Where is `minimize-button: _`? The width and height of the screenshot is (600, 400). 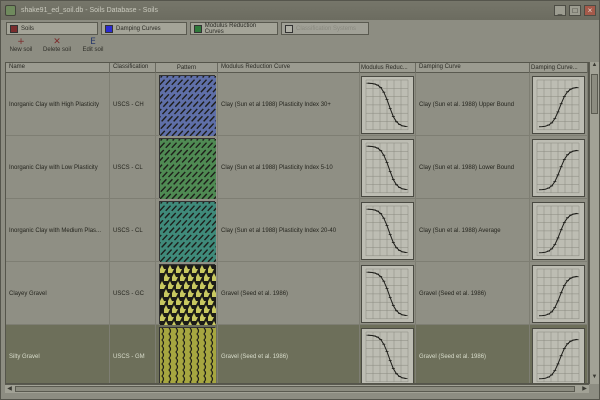
minimize-button: _ is located at coordinates (560, 10).